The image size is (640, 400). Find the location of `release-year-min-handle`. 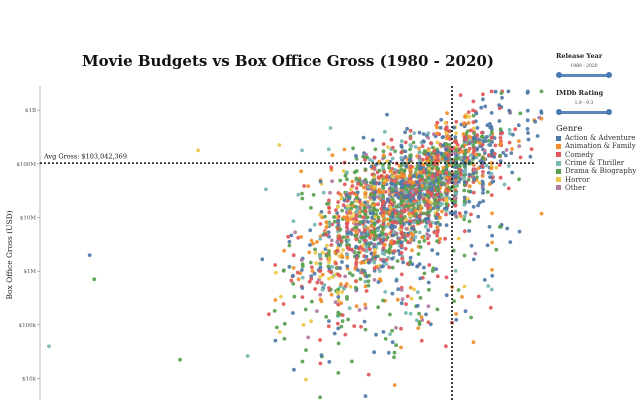

release-year-min-handle is located at coordinates (559, 75).